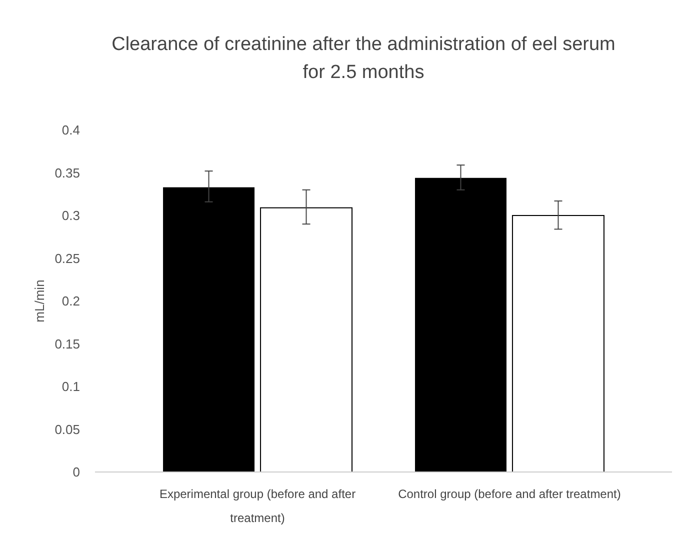 This screenshot has width=686, height=539. I want to click on y-tick-label: 0.35, so click(67, 172).